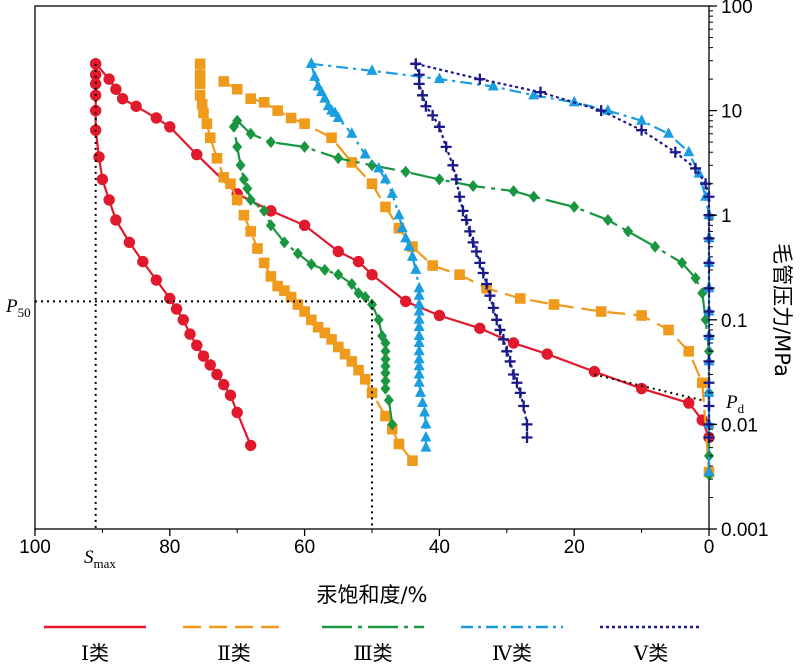 The height and width of the screenshot is (667, 800). What do you see at coordinates (304, 547) in the screenshot?
I see `x-tick-label: 60` at bounding box center [304, 547].